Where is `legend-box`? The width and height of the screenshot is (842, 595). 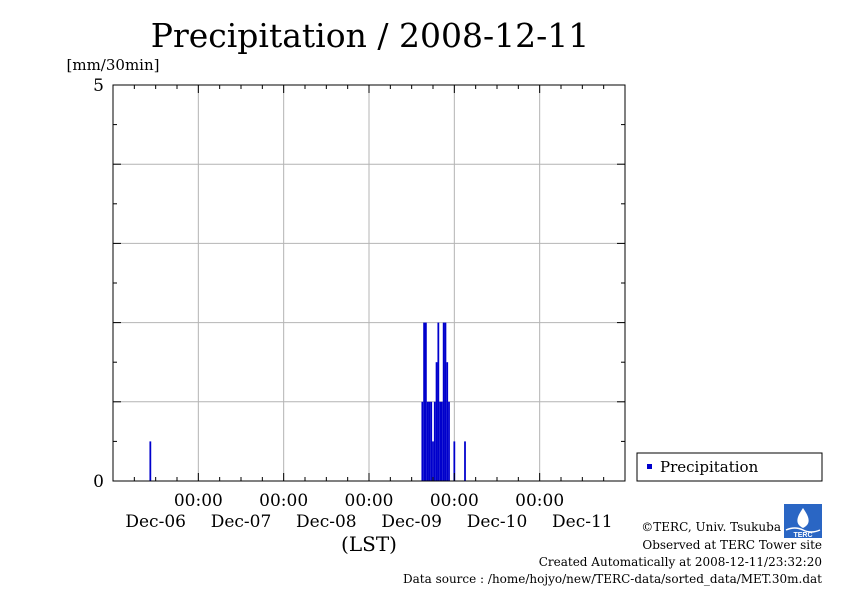
legend-box is located at coordinates (729, 467).